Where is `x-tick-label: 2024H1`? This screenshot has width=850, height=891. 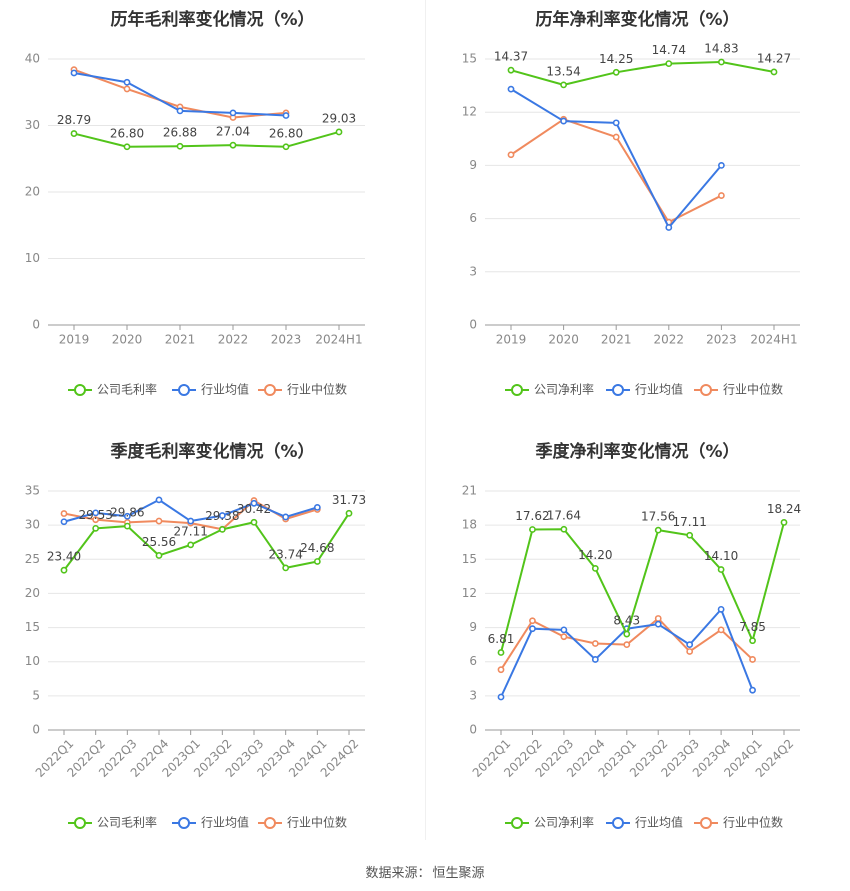
x-tick-label: 2024H1 is located at coordinates (338, 340).